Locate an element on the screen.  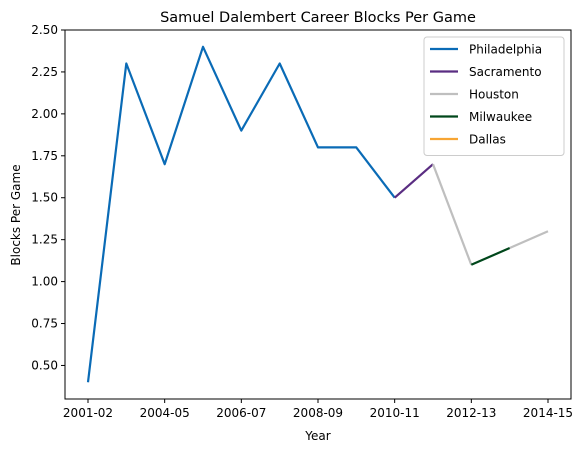
legend-label: Philadelphia is located at coordinates (505, 50).